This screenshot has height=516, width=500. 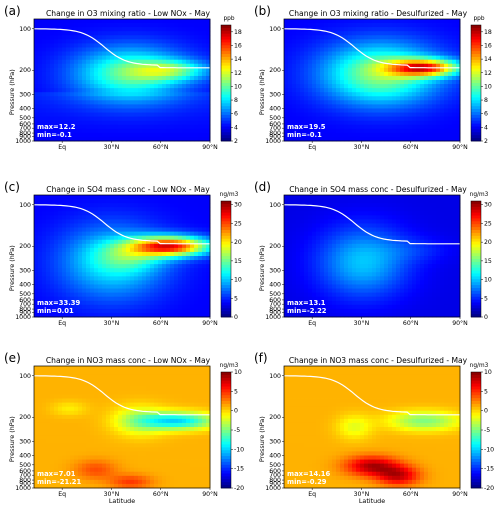 I want to click on y-tick-label: 700, so click(x=25, y=304).